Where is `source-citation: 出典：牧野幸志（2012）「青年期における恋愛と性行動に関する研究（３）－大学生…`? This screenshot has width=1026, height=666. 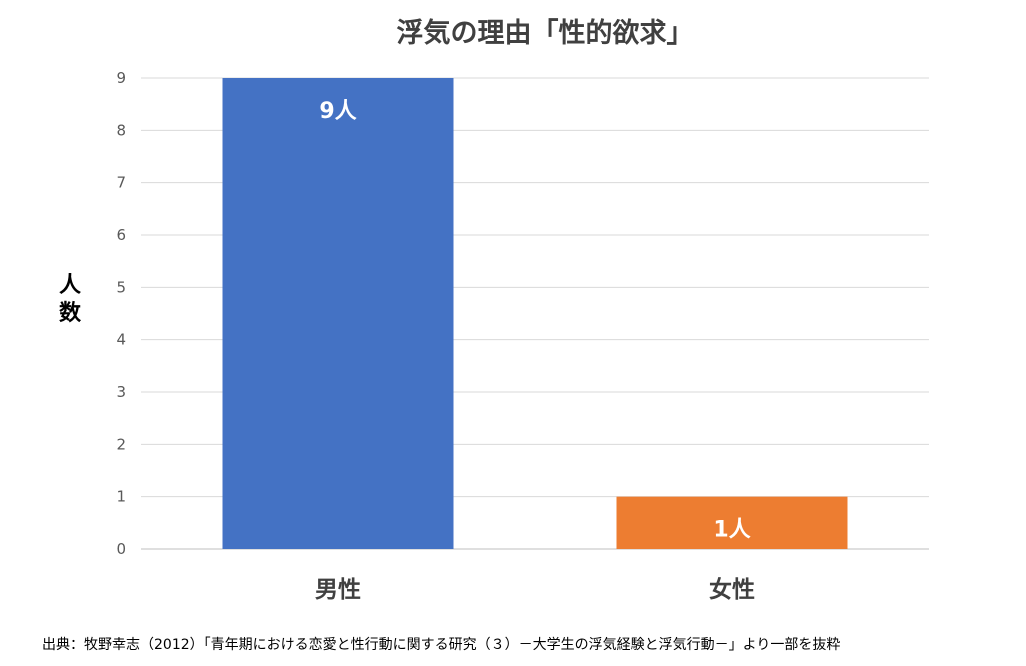 source-citation: 出典：牧野幸志（2012）「青年期における恋愛と性行動に関する研究（３）－大学生… is located at coordinates (441, 644).